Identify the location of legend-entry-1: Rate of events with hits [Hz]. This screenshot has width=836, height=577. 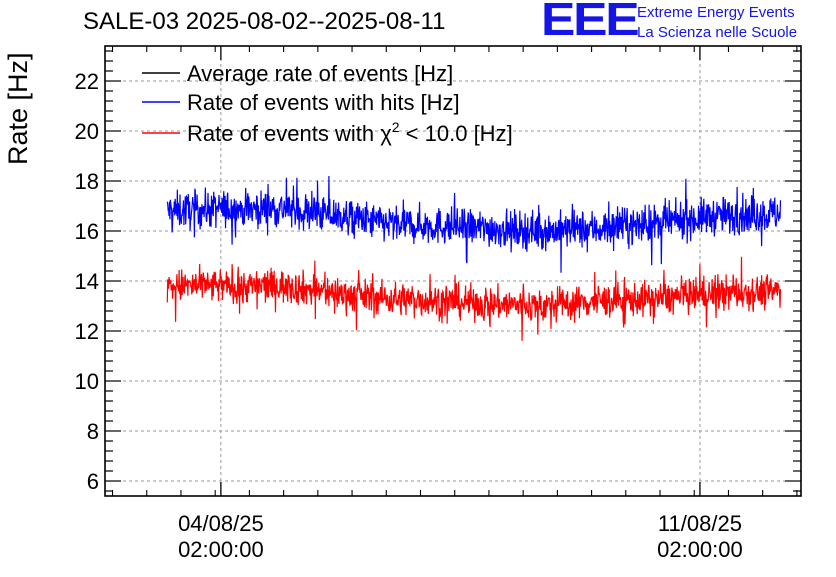
(323, 102).